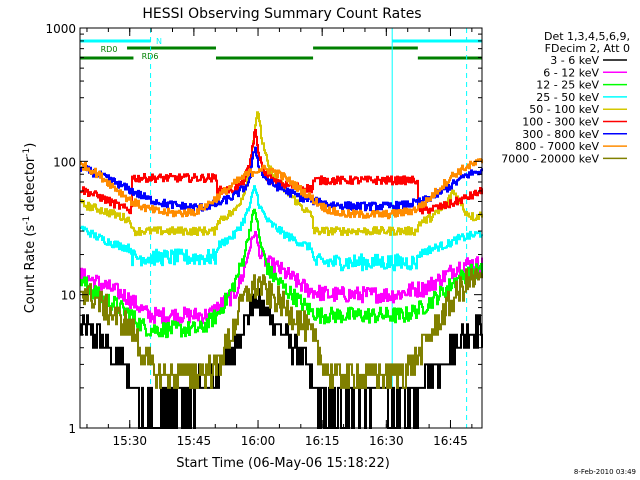 The width and height of the screenshot is (640, 480). What do you see at coordinates (281, 14) in the screenshot?
I see `chart-title: HESSI Observing Summary Count Rates` at bounding box center [281, 14].